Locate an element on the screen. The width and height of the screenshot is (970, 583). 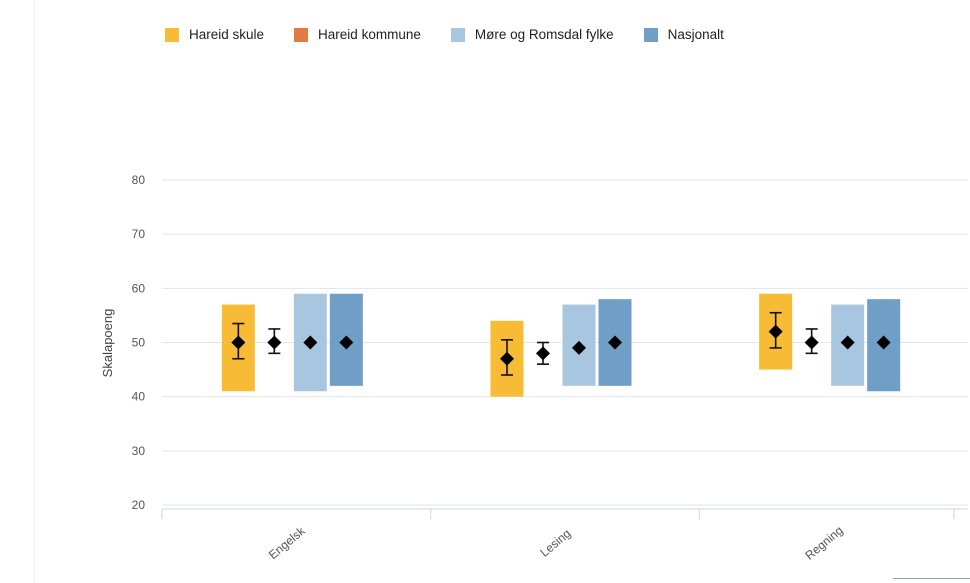
legend-swatch-hareid-kommune is located at coordinates (301, 34).